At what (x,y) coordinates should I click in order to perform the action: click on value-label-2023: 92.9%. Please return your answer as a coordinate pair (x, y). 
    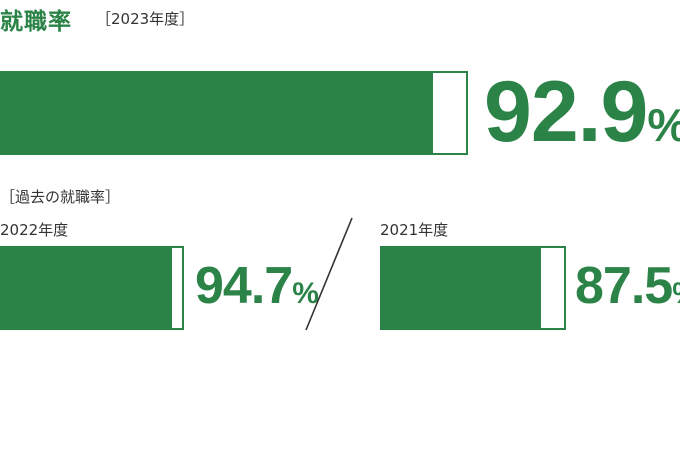
    Looking at the image, I should click on (582, 118).